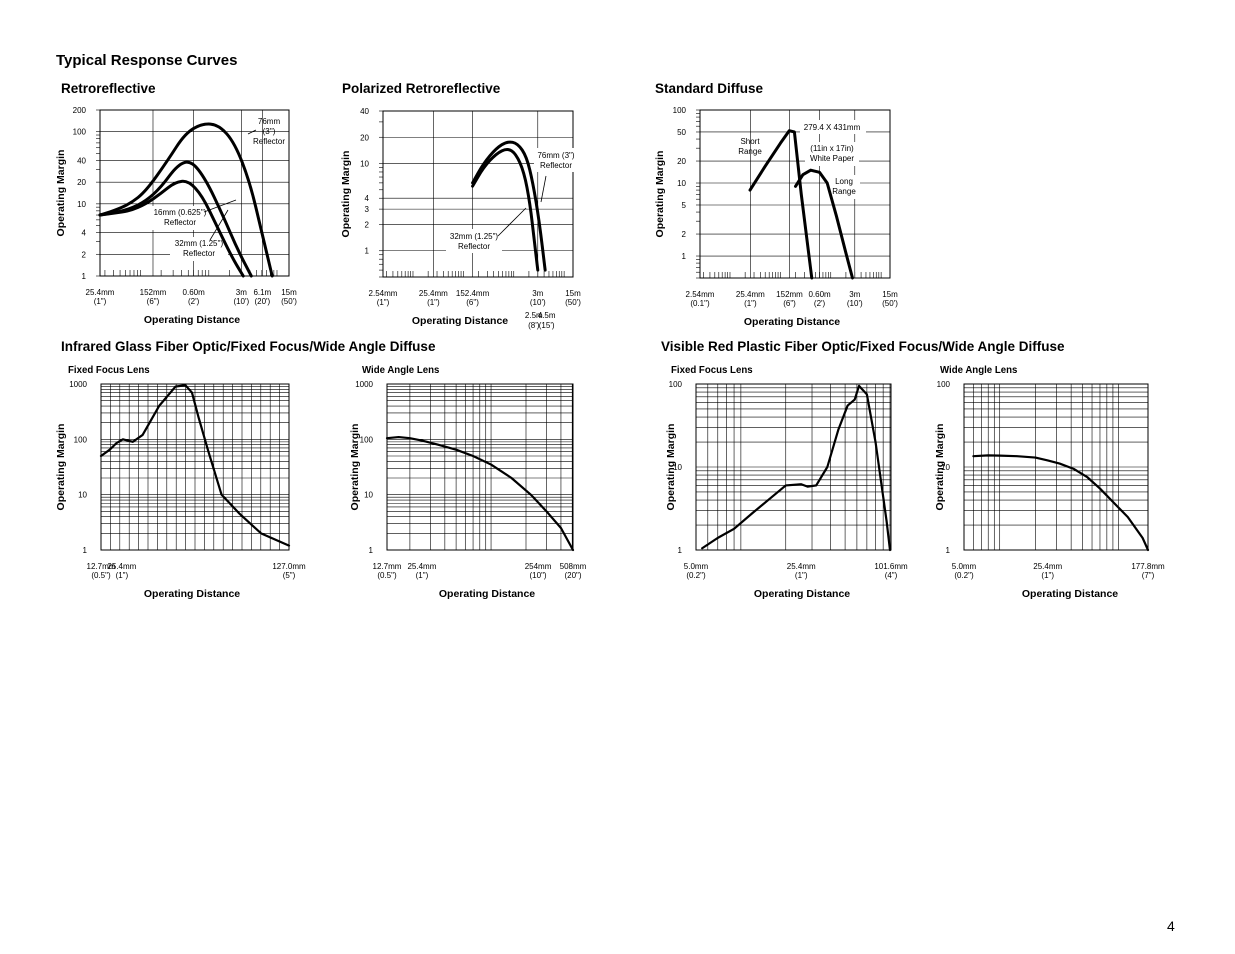  Describe the element at coordinates (712, 370) in the screenshot. I see `chart-title-vis-fixed: Fixed Focus Lens` at that location.